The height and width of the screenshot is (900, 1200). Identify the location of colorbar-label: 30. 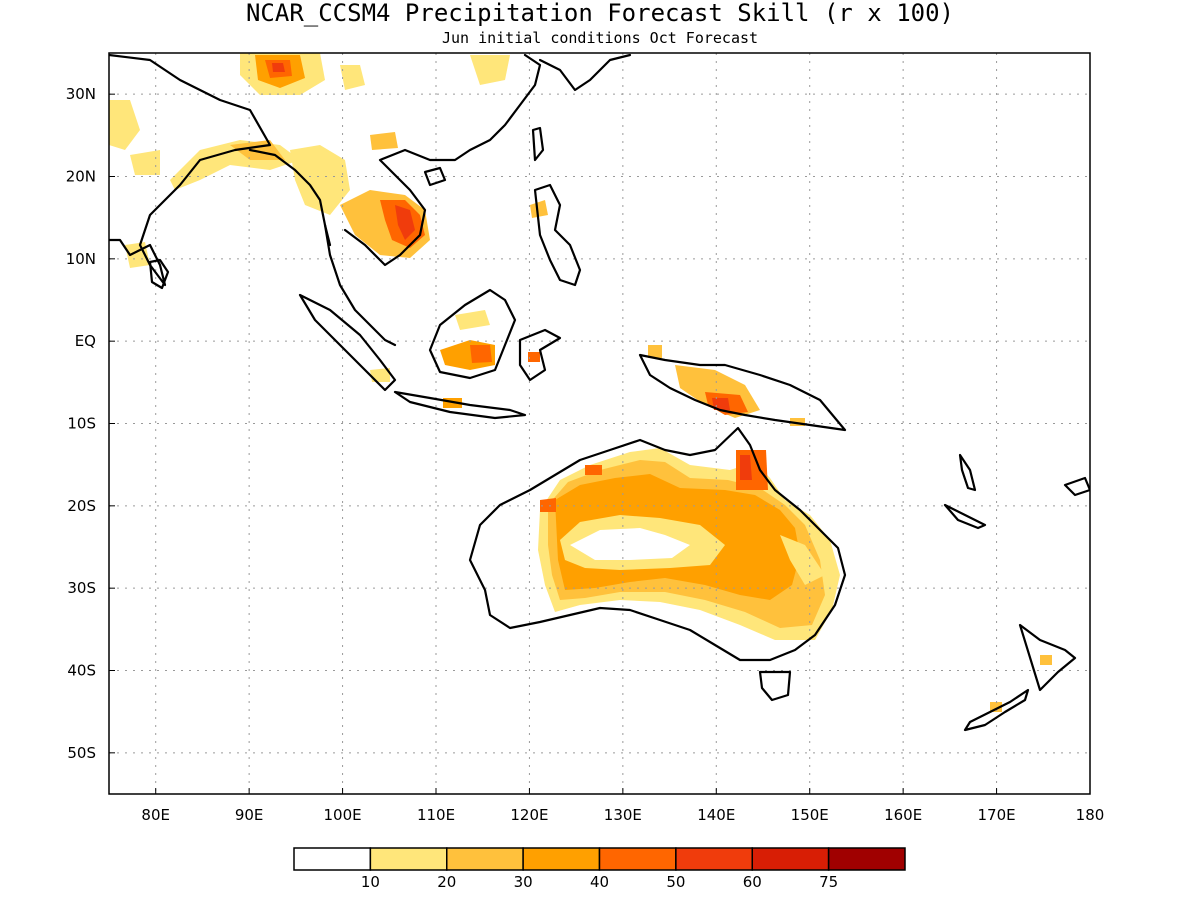
(523, 882).